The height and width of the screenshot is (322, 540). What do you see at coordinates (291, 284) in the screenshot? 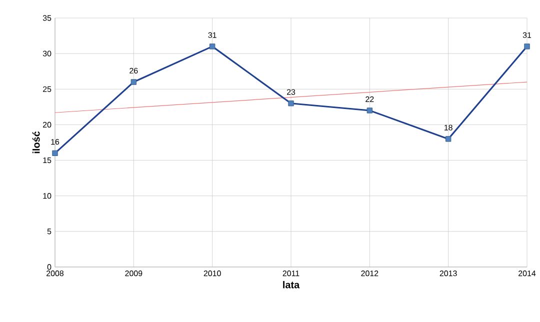
I see `x-axis-title: lata` at bounding box center [291, 284].